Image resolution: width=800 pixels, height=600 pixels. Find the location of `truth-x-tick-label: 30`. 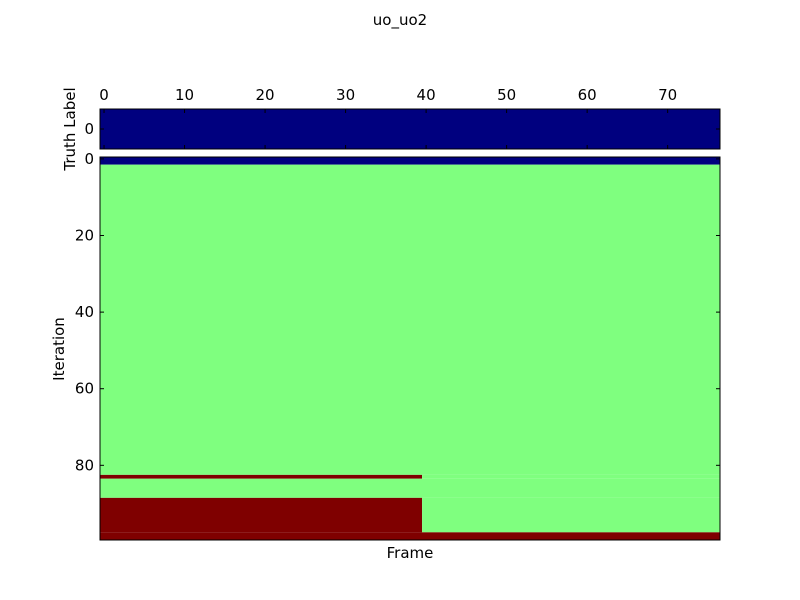

truth-x-tick-label: 30 is located at coordinates (345, 95).